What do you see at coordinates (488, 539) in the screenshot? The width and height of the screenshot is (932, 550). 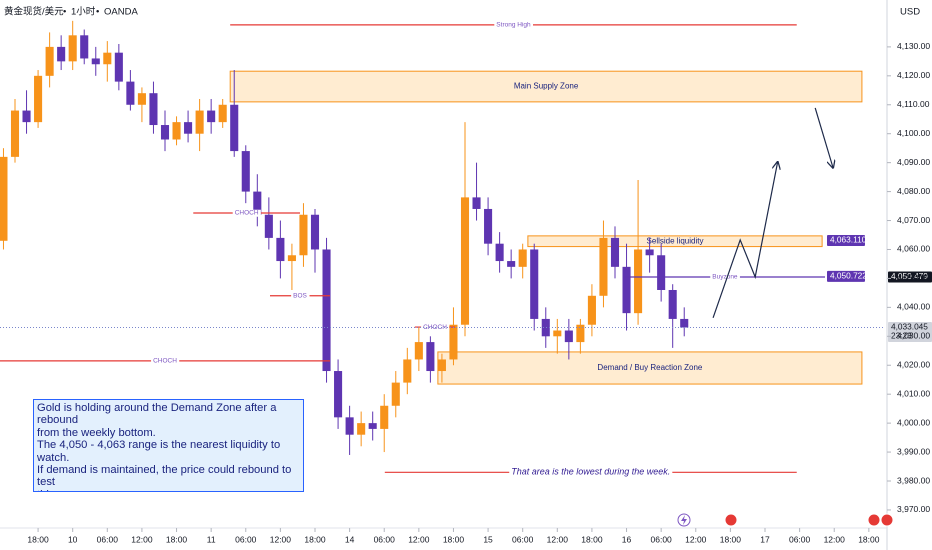 I see `x-tick-label: 15` at bounding box center [488, 539].